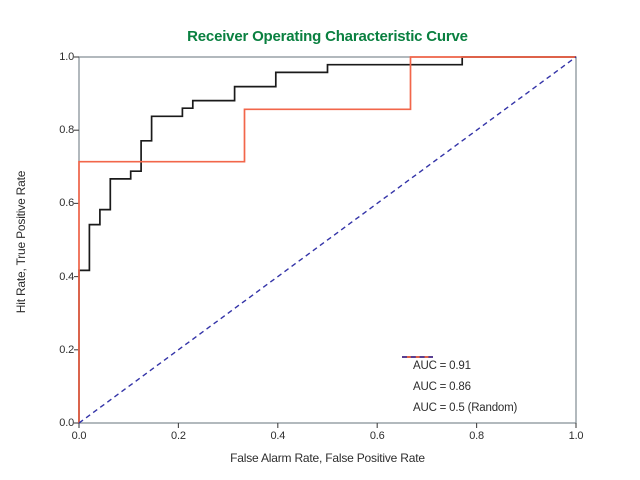  I want to click on y-tick-label: 0.6, so click(66, 203).